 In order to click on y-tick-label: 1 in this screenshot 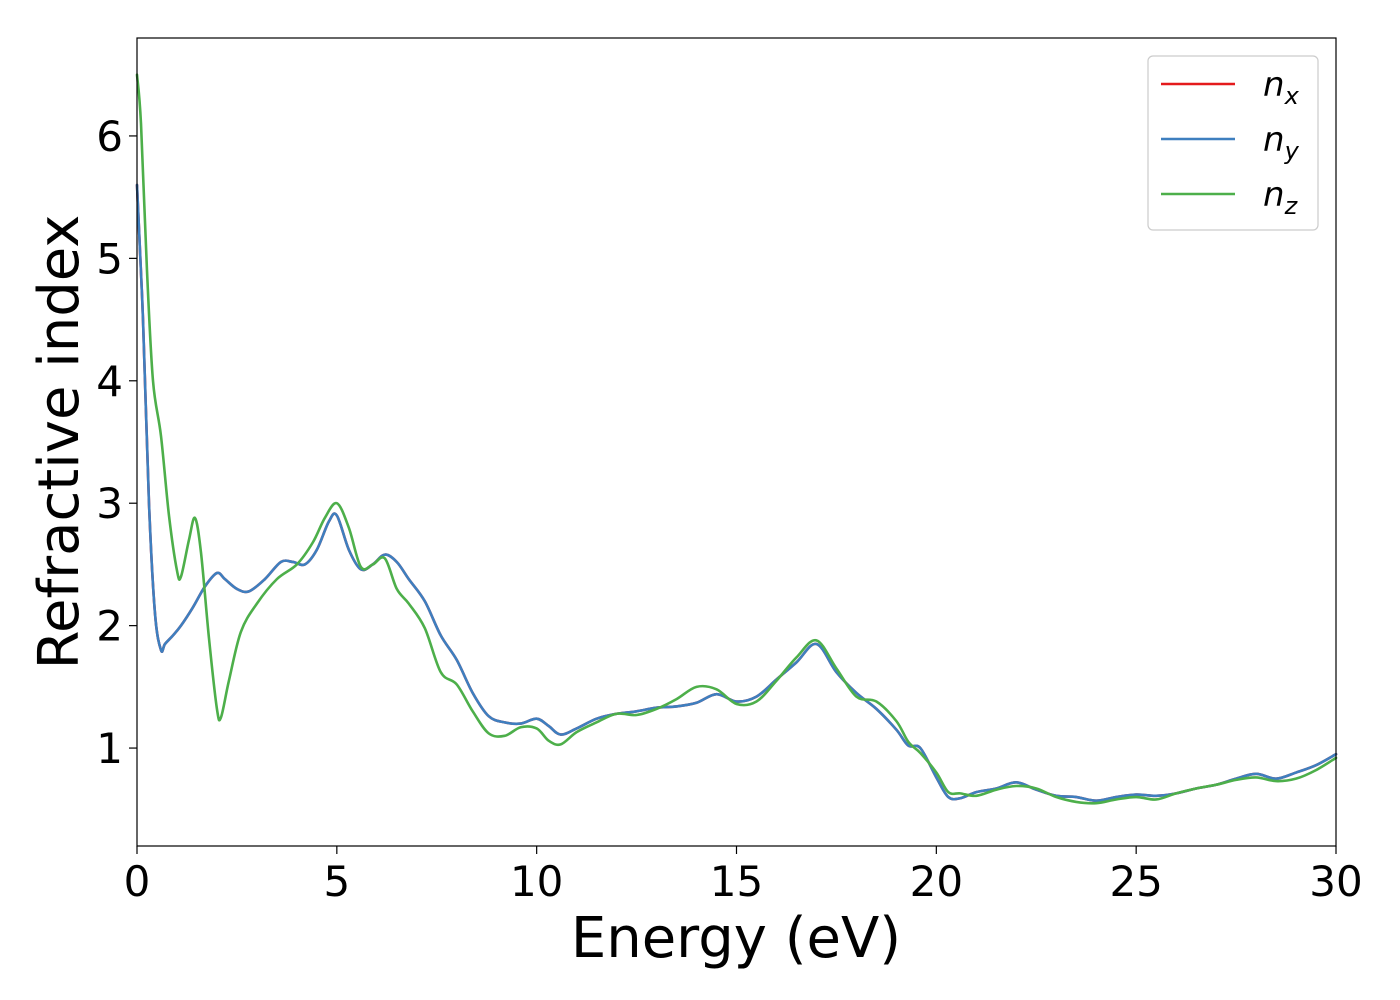, I will do `click(109, 748)`.